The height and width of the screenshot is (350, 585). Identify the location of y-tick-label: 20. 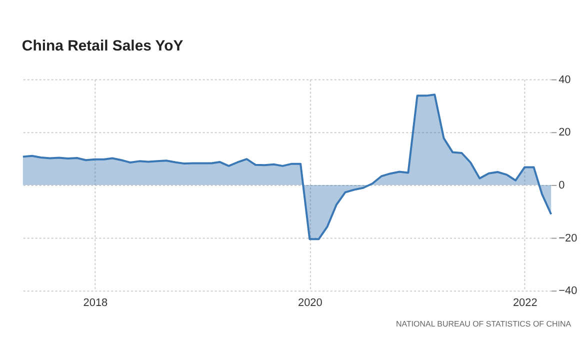
(564, 132).